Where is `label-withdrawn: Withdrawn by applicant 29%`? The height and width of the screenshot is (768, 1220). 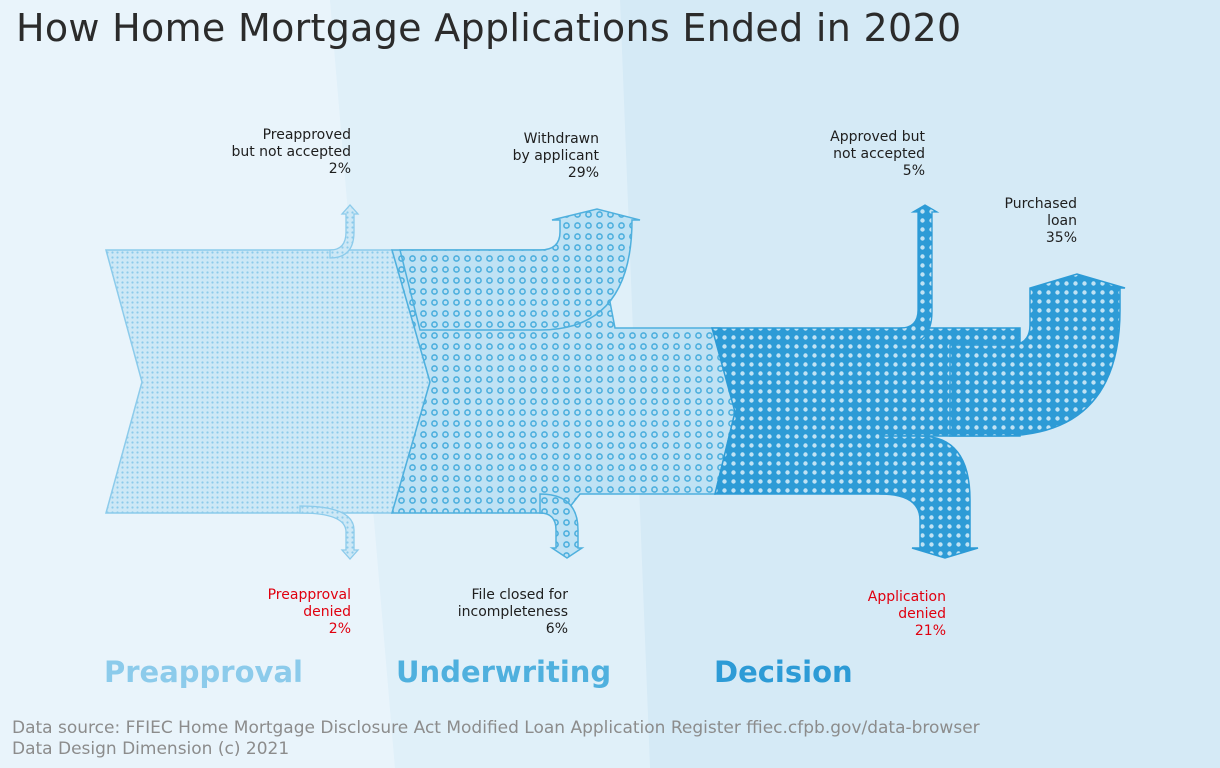 label-withdrawn: Withdrawn by applicant 29% is located at coordinates (555, 156).